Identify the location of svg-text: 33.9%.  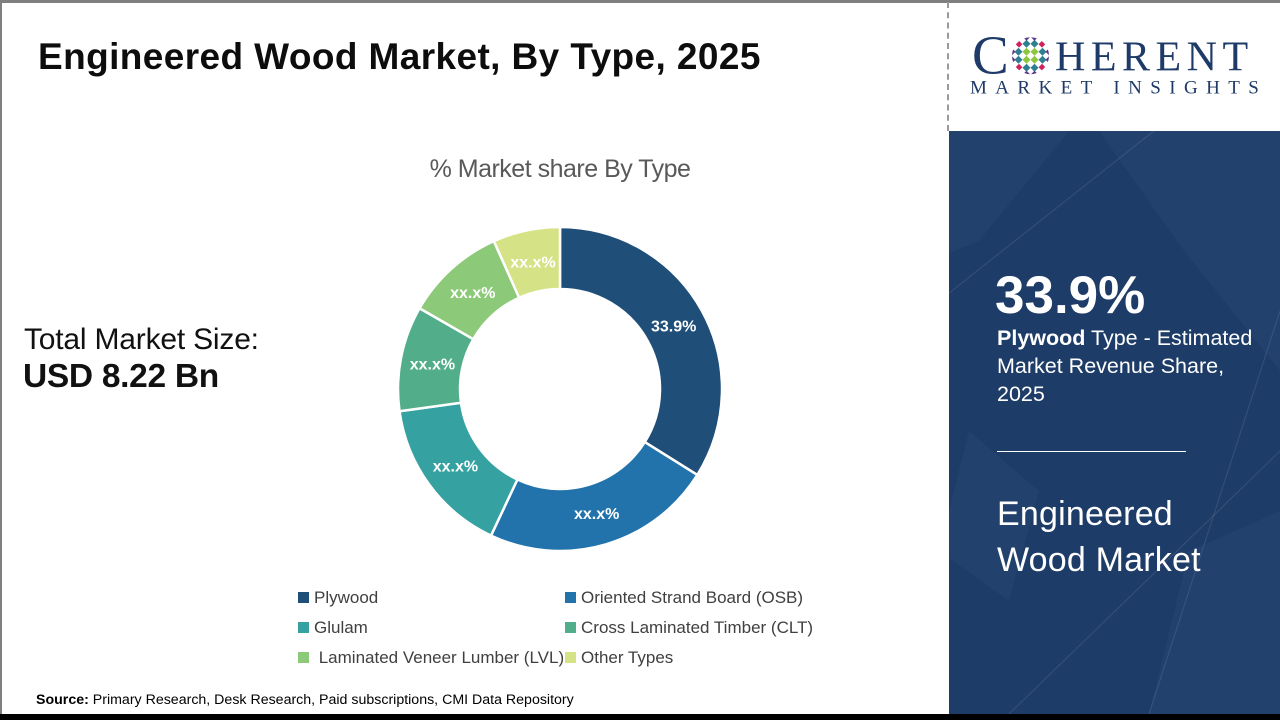
(673, 327).